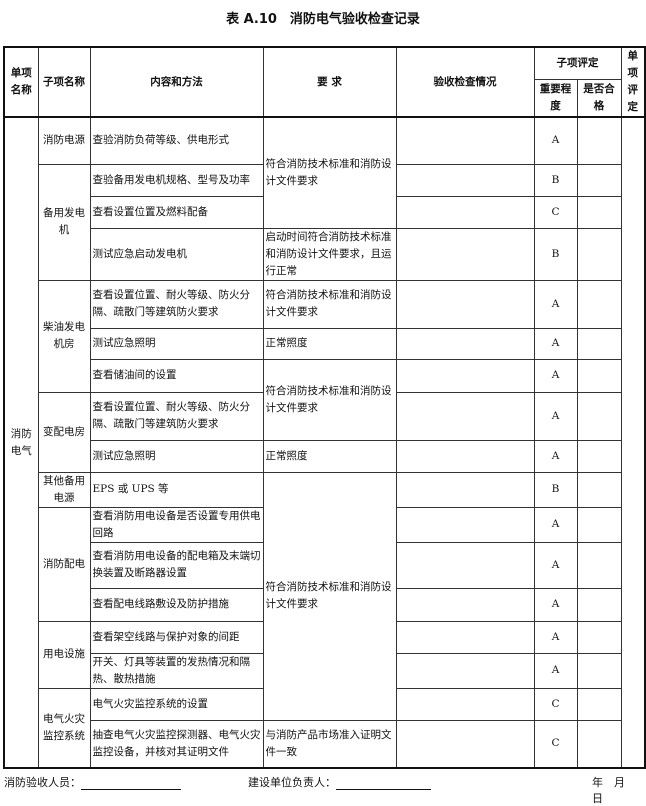 The width and height of the screenshot is (646, 806). What do you see at coordinates (64, 82) in the screenshot?
I see `header-sub-name: 子项名称` at bounding box center [64, 82].